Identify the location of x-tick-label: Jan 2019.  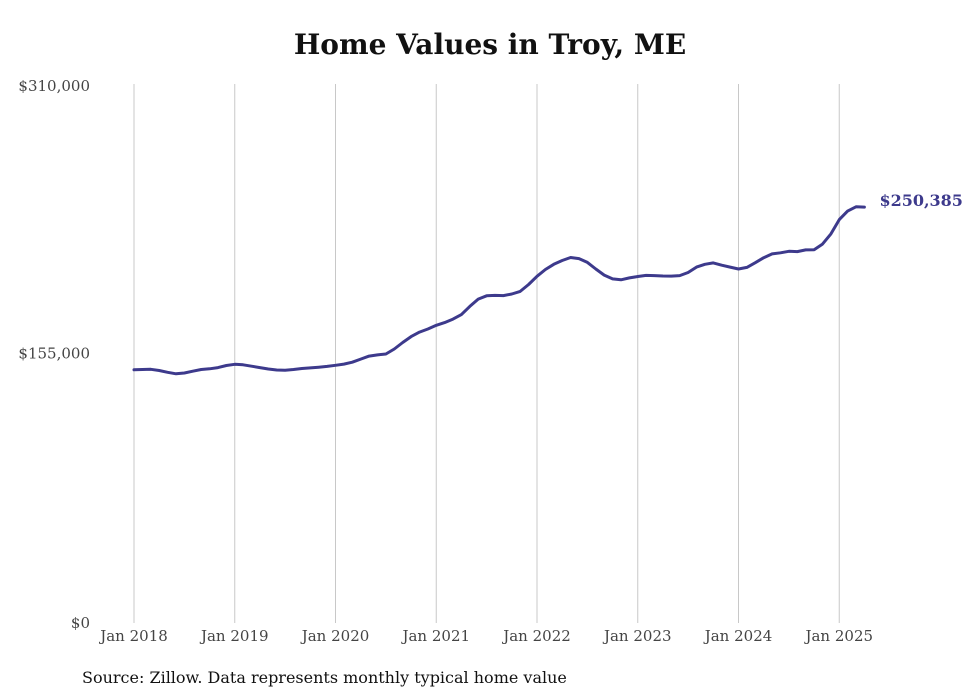
(234, 636).